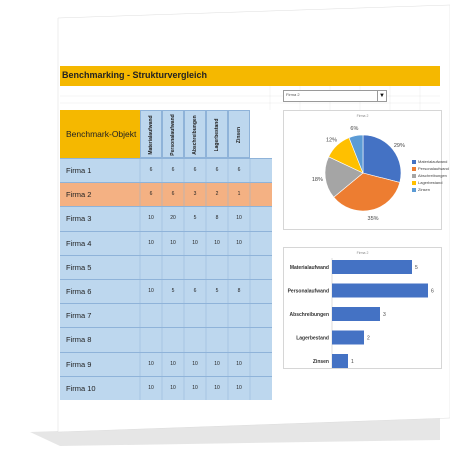 The image size is (450, 450). Describe the element at coordinates (239, 134) in the screenshot. I see `column-header: Zinsen` at that location.